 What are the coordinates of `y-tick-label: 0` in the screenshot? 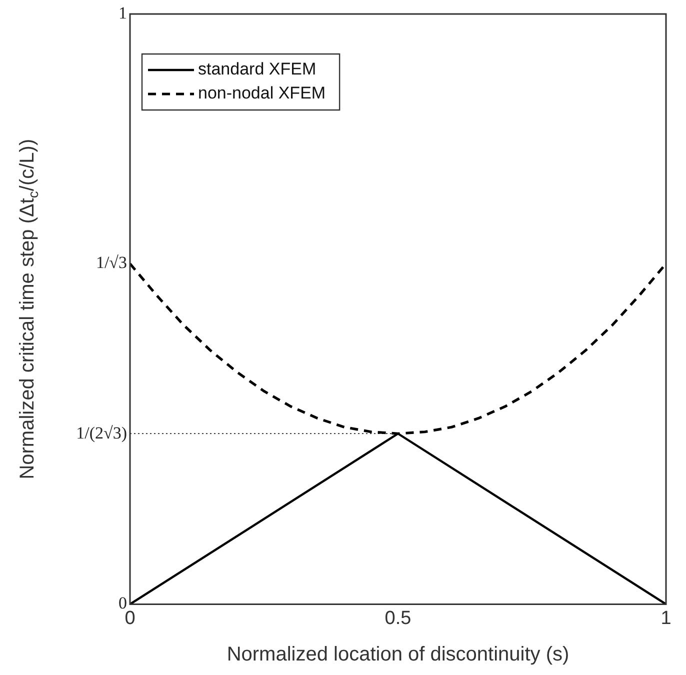 It's located at (122, 603).